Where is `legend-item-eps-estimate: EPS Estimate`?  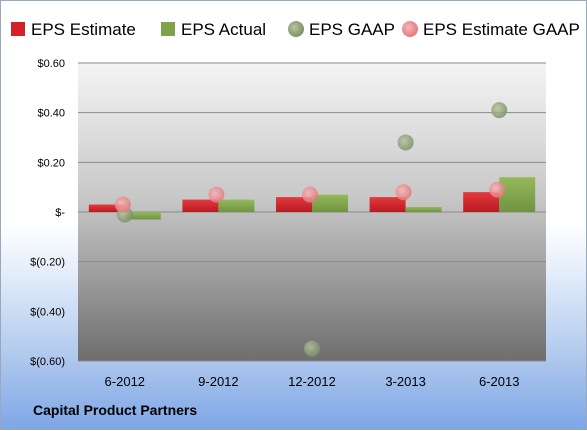 legend-item-eps-estimate: EPS Estimate is located at coordinates (73, 29).